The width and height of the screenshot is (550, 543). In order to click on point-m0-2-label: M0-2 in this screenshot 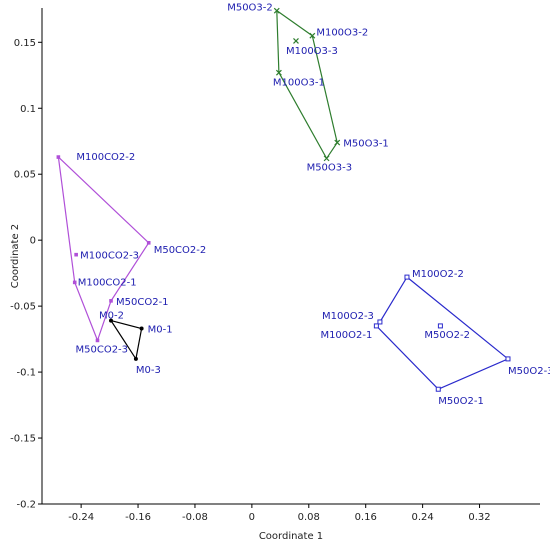, I will do `click(111, 316)`.